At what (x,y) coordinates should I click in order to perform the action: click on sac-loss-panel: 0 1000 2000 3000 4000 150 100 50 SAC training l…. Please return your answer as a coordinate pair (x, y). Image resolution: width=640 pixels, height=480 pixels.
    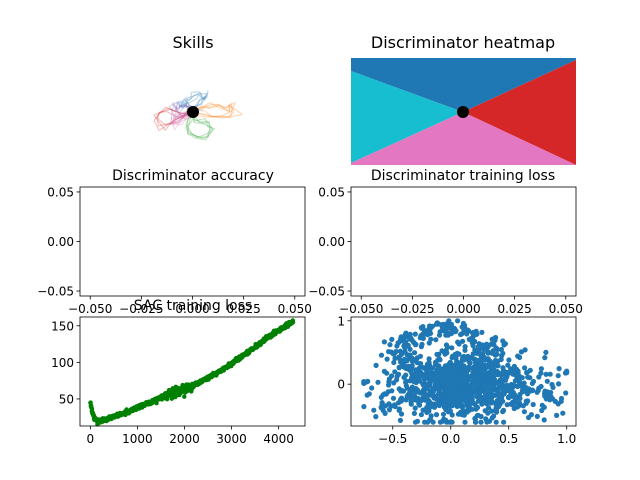
    Looking at the image, I should click on (178, 372).